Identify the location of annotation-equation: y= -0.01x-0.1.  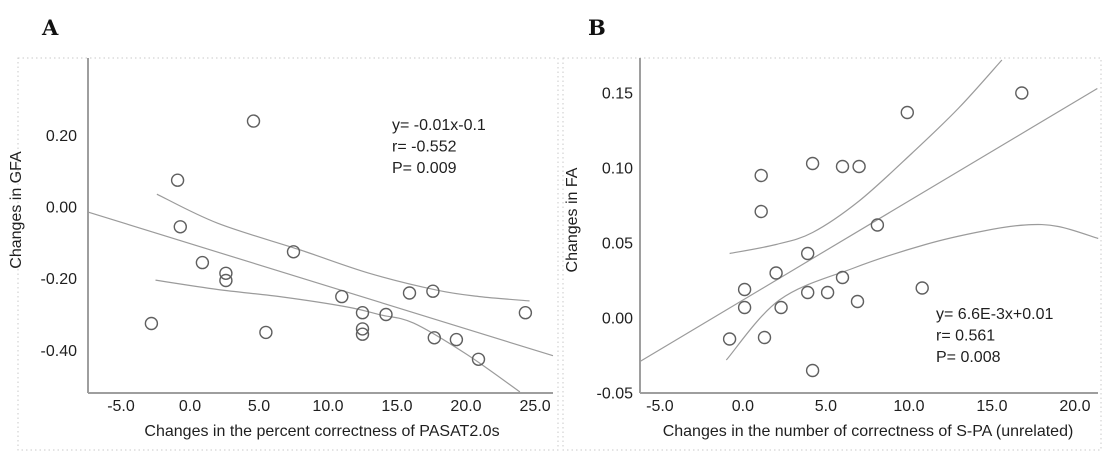
(439, 125).